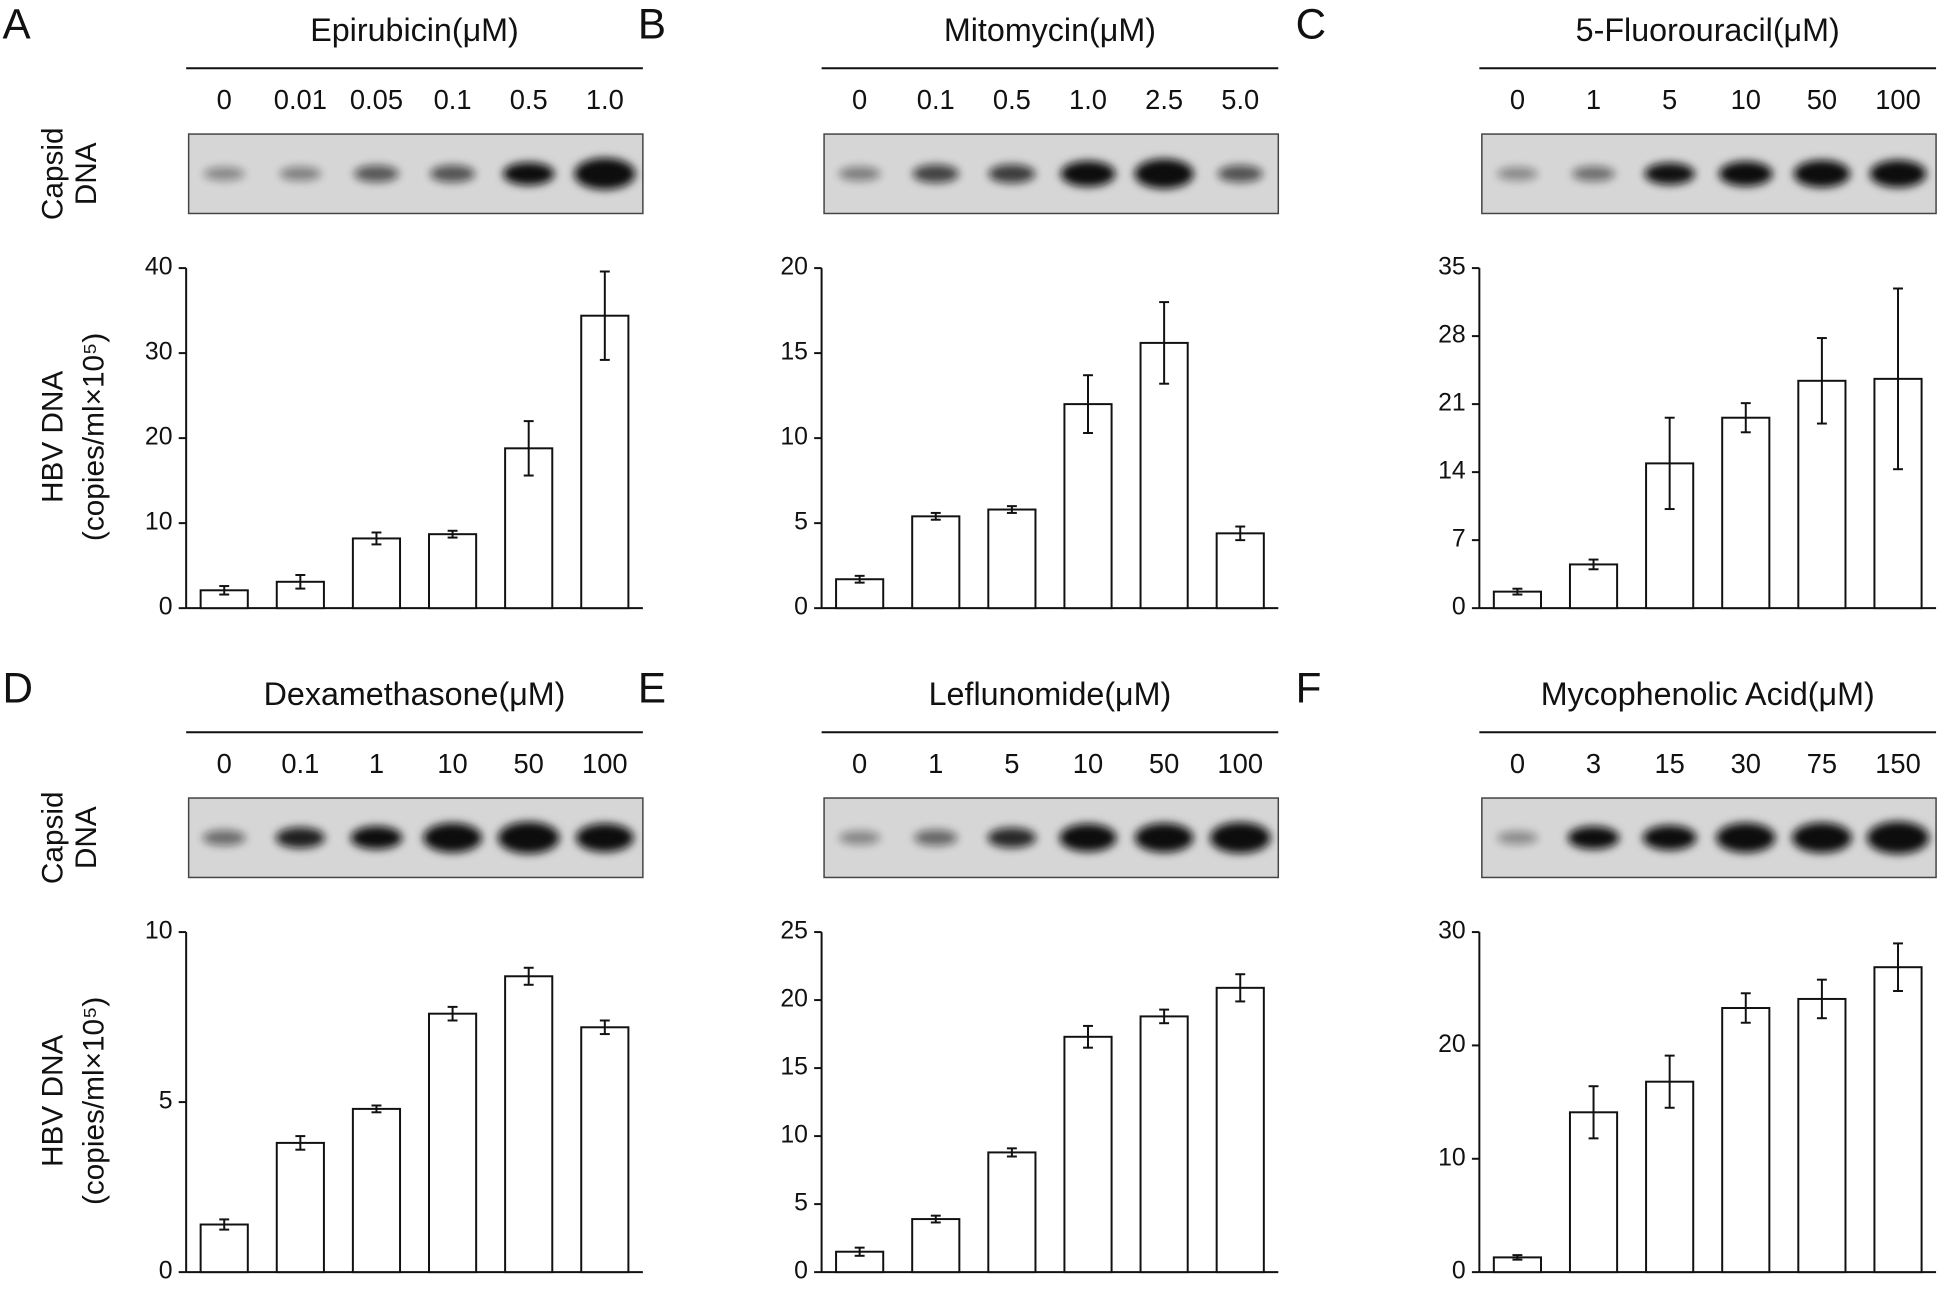 The height and width of the screenshot is (1292, 1946). What do you see at coordinates (1050, 30) in the screenshot?
I see `panel-title: Mitomycin(μM)` at bounding box center [1050, 30].